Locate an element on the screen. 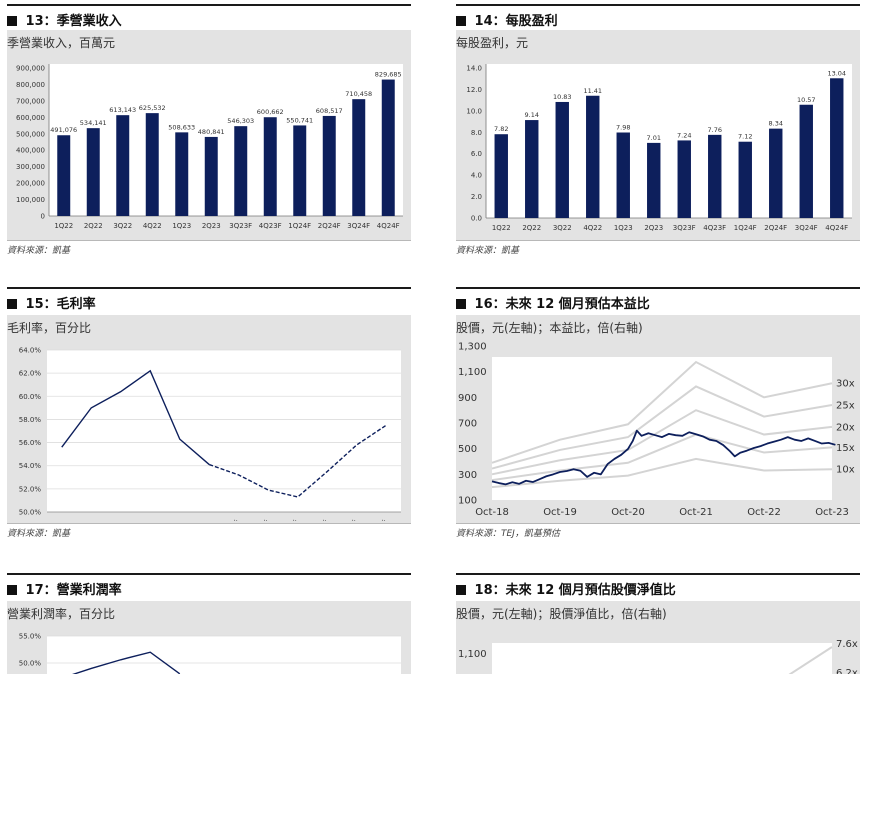 The height and width of the screenshot is (832, 872). figure-title: 17：營業利潤率 is located at coordinates (64, 588).